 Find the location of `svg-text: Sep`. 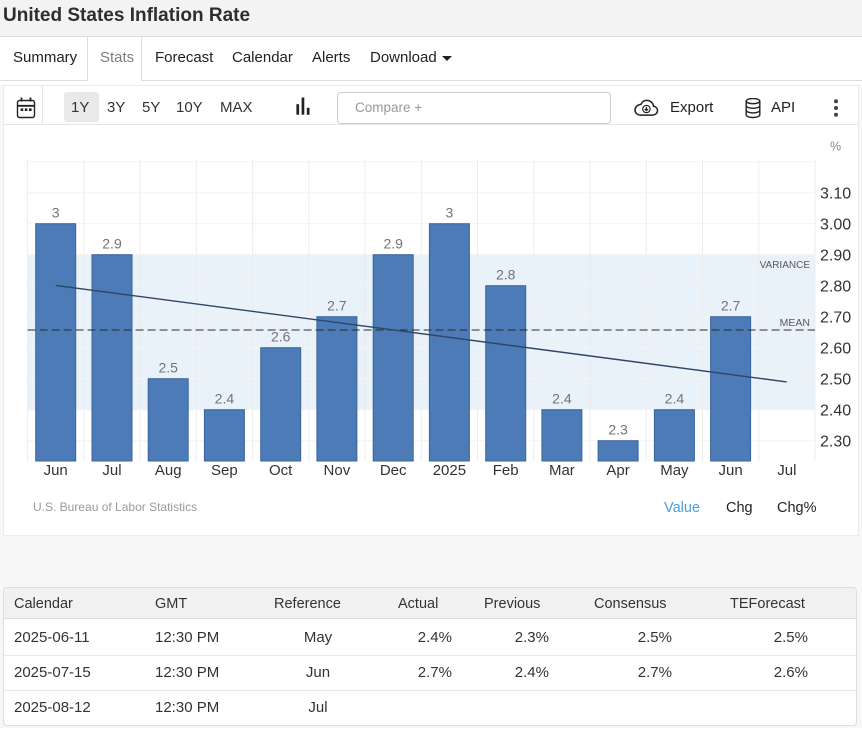

svg-text: Sep is located at coordinates (224, 470).